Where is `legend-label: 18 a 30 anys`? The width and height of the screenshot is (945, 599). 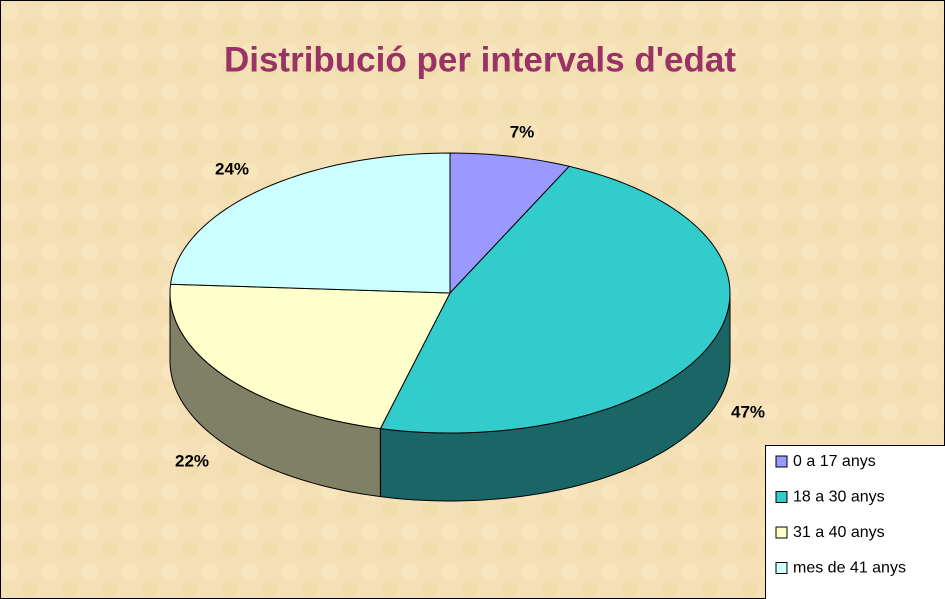 legend-label: 18 a 30 anys is located at coordinates (839, 497).